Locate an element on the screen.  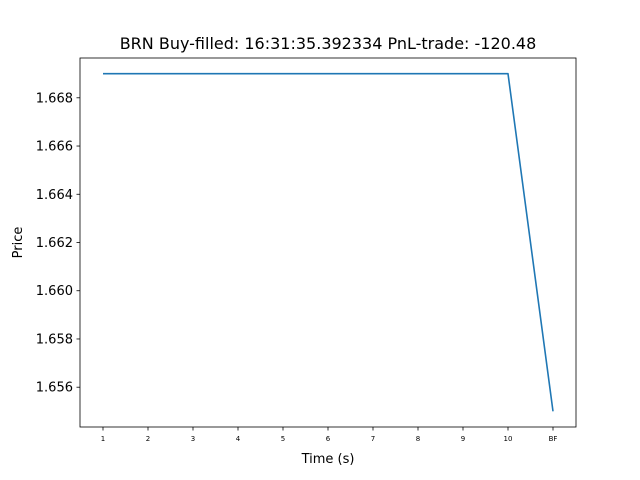
x-tick-label: 7 is located at coordinates (373, 439).